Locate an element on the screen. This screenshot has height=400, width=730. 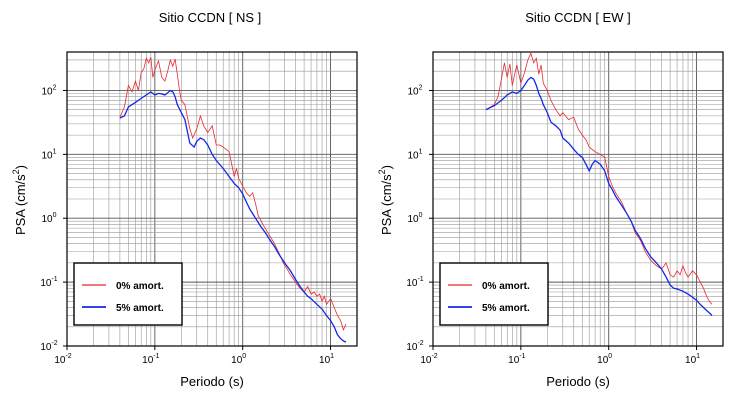
chart-title: Sitio CCDN [ NS ] is located at coordinates (210, 17).